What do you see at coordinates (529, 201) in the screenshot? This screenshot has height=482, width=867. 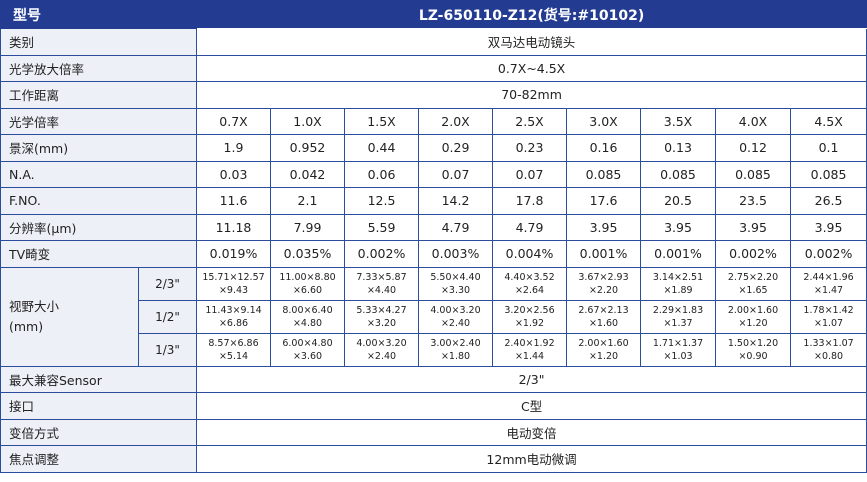 I see `fno-cell: 17.8` at bounding box center [529, 201].